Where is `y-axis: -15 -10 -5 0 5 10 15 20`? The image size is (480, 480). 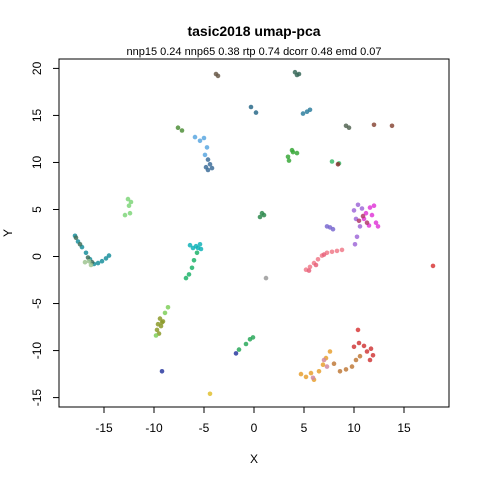
y-axis: -15 -10 -5 0 5 10 15 20 is located at coordinates (44, 233).